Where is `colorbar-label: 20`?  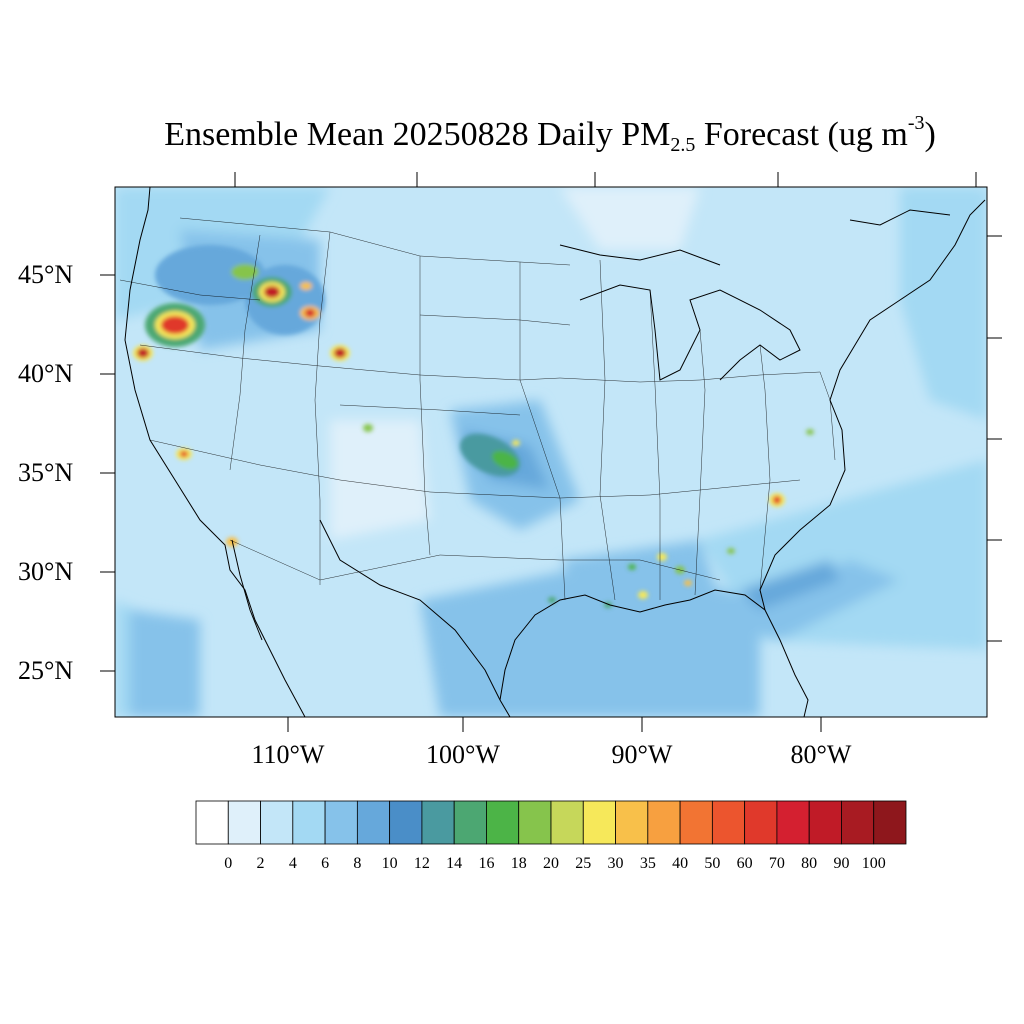
colorbar-label: 20 is located at coordinates (551, 863).